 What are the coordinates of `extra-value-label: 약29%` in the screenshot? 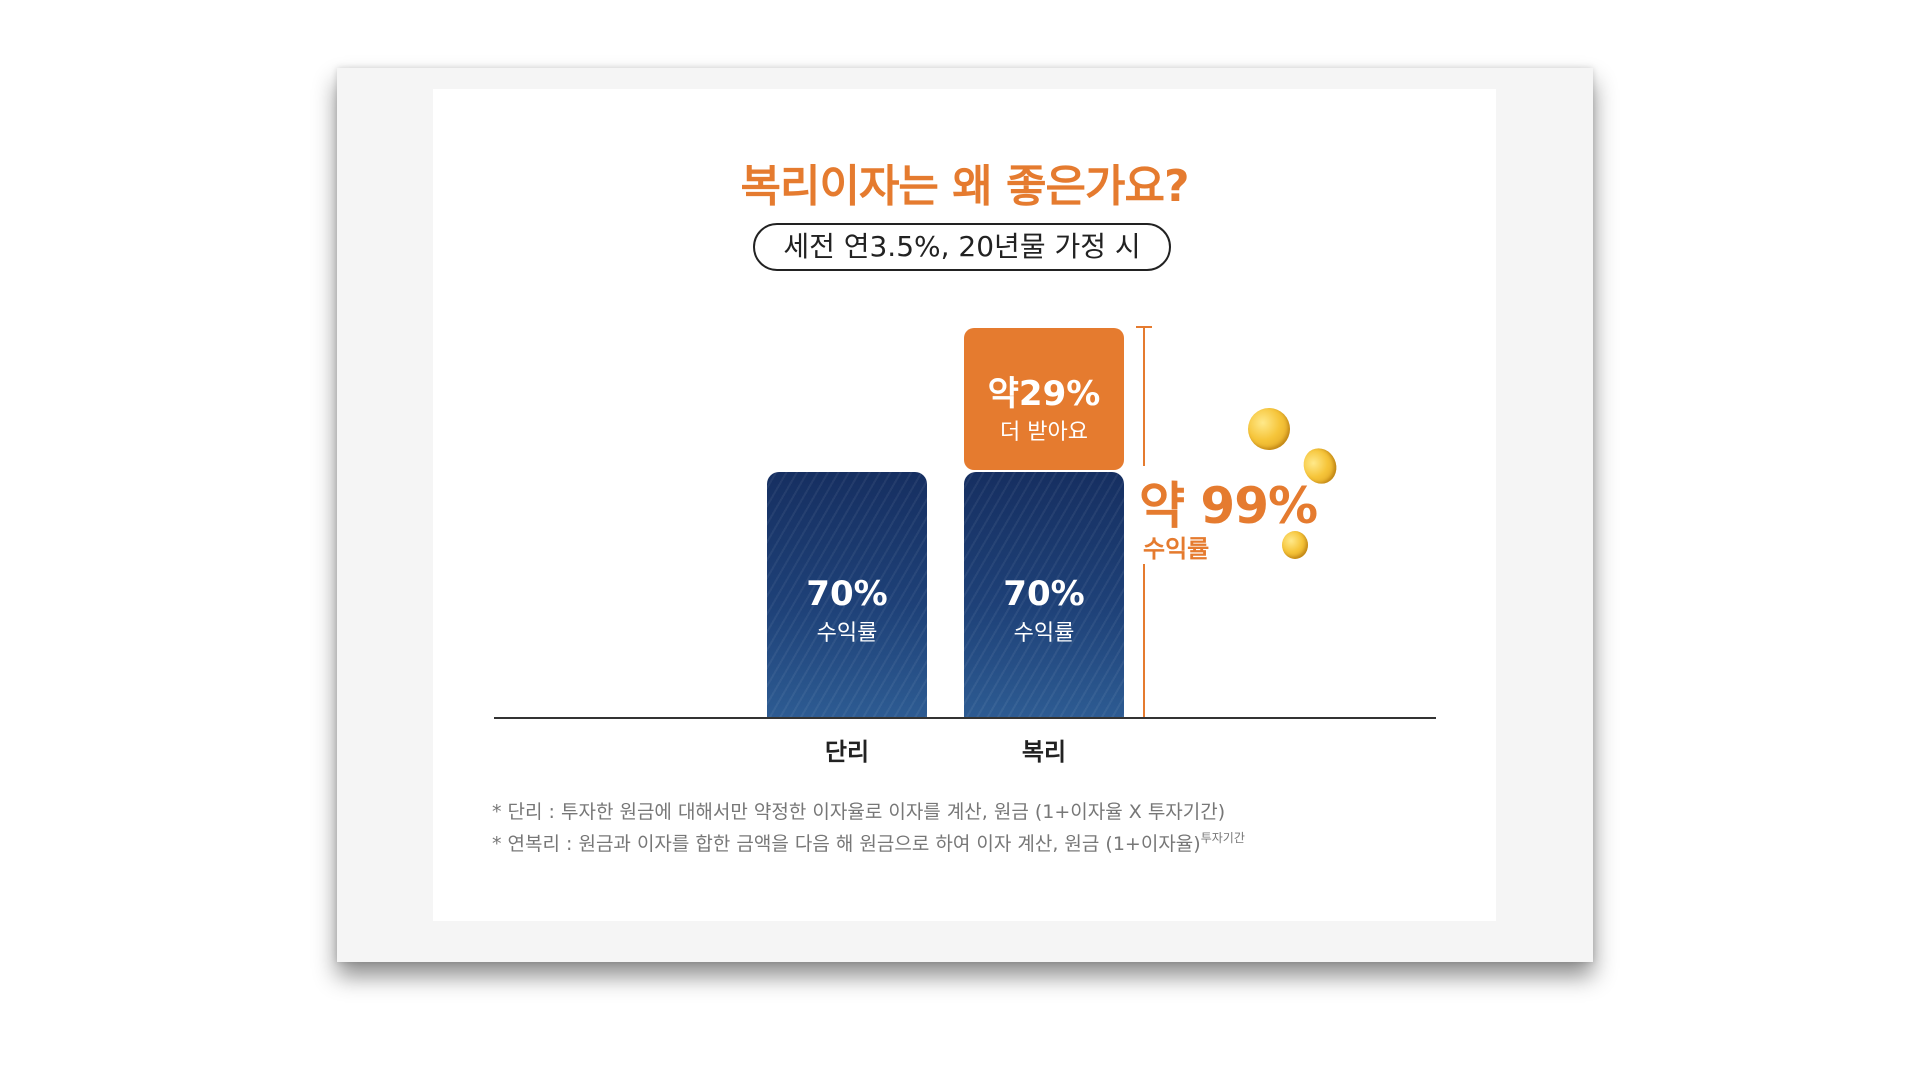 It's located at (1044, 393).